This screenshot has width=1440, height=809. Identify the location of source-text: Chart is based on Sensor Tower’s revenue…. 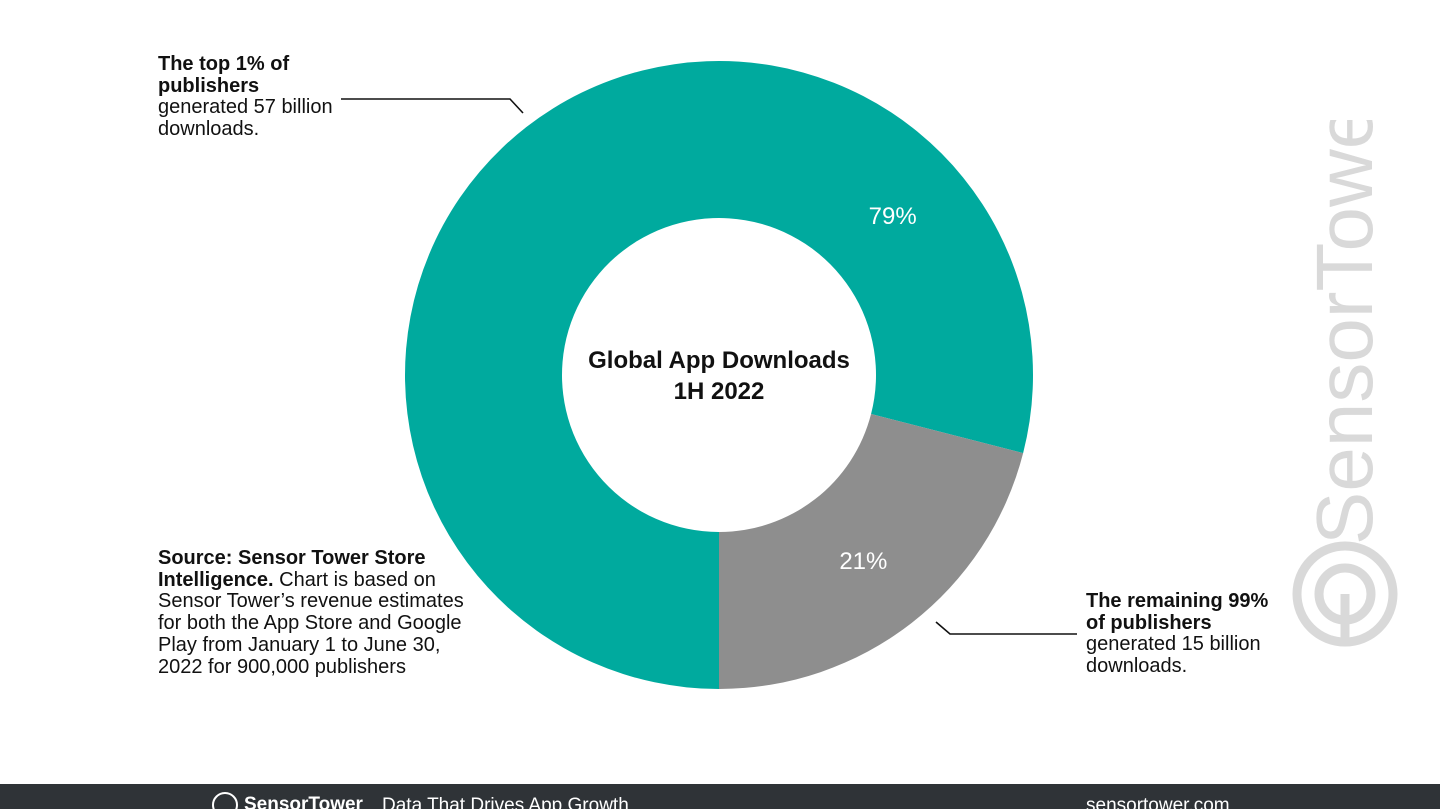
(311, 623).